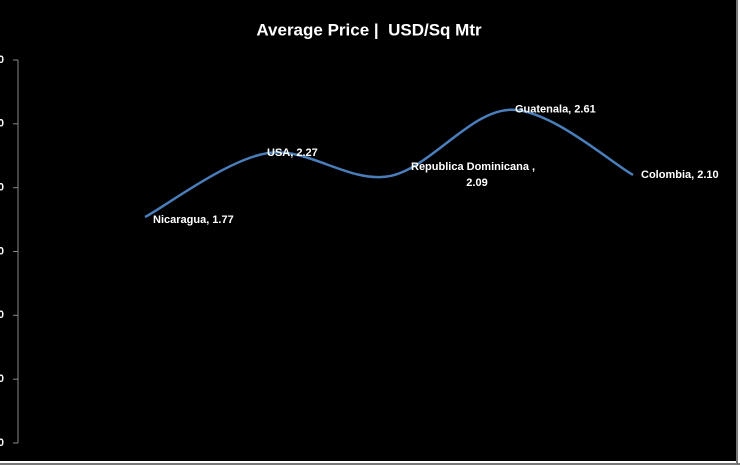 This screenshot has width=740, height=473. I want to click on y-tick-label: 3.00, so click(2, 60).